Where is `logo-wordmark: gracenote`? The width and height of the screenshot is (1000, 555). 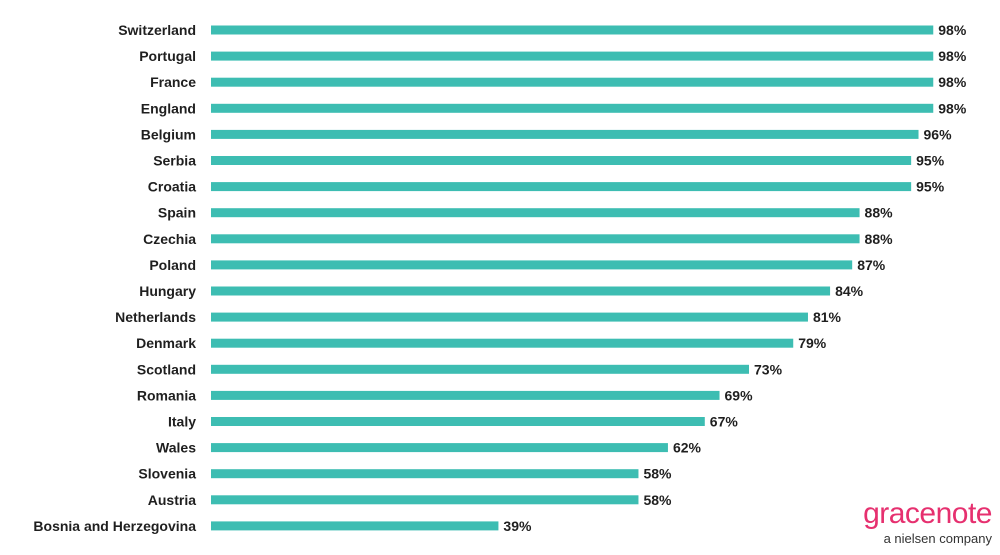
logo-wordmark: gracenote is located at coordinates (927, 513).